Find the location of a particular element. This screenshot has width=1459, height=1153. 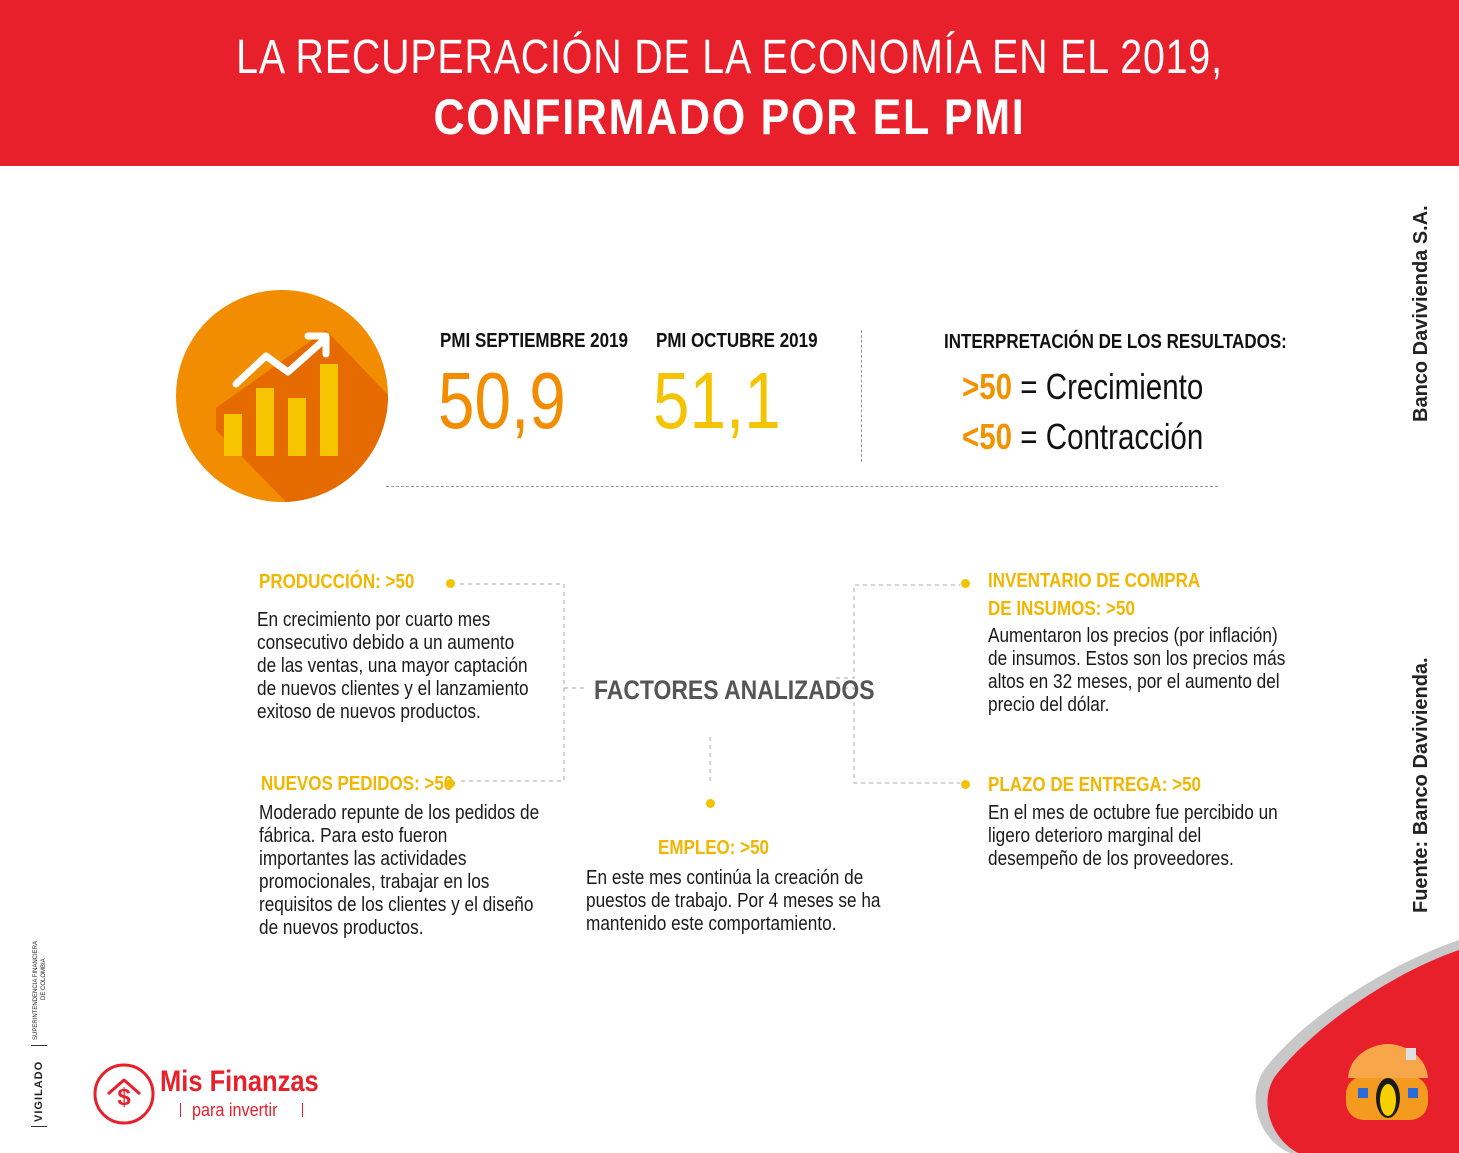

text-line: ligero deterioro marginal del is located at coordinates (1095, 836).